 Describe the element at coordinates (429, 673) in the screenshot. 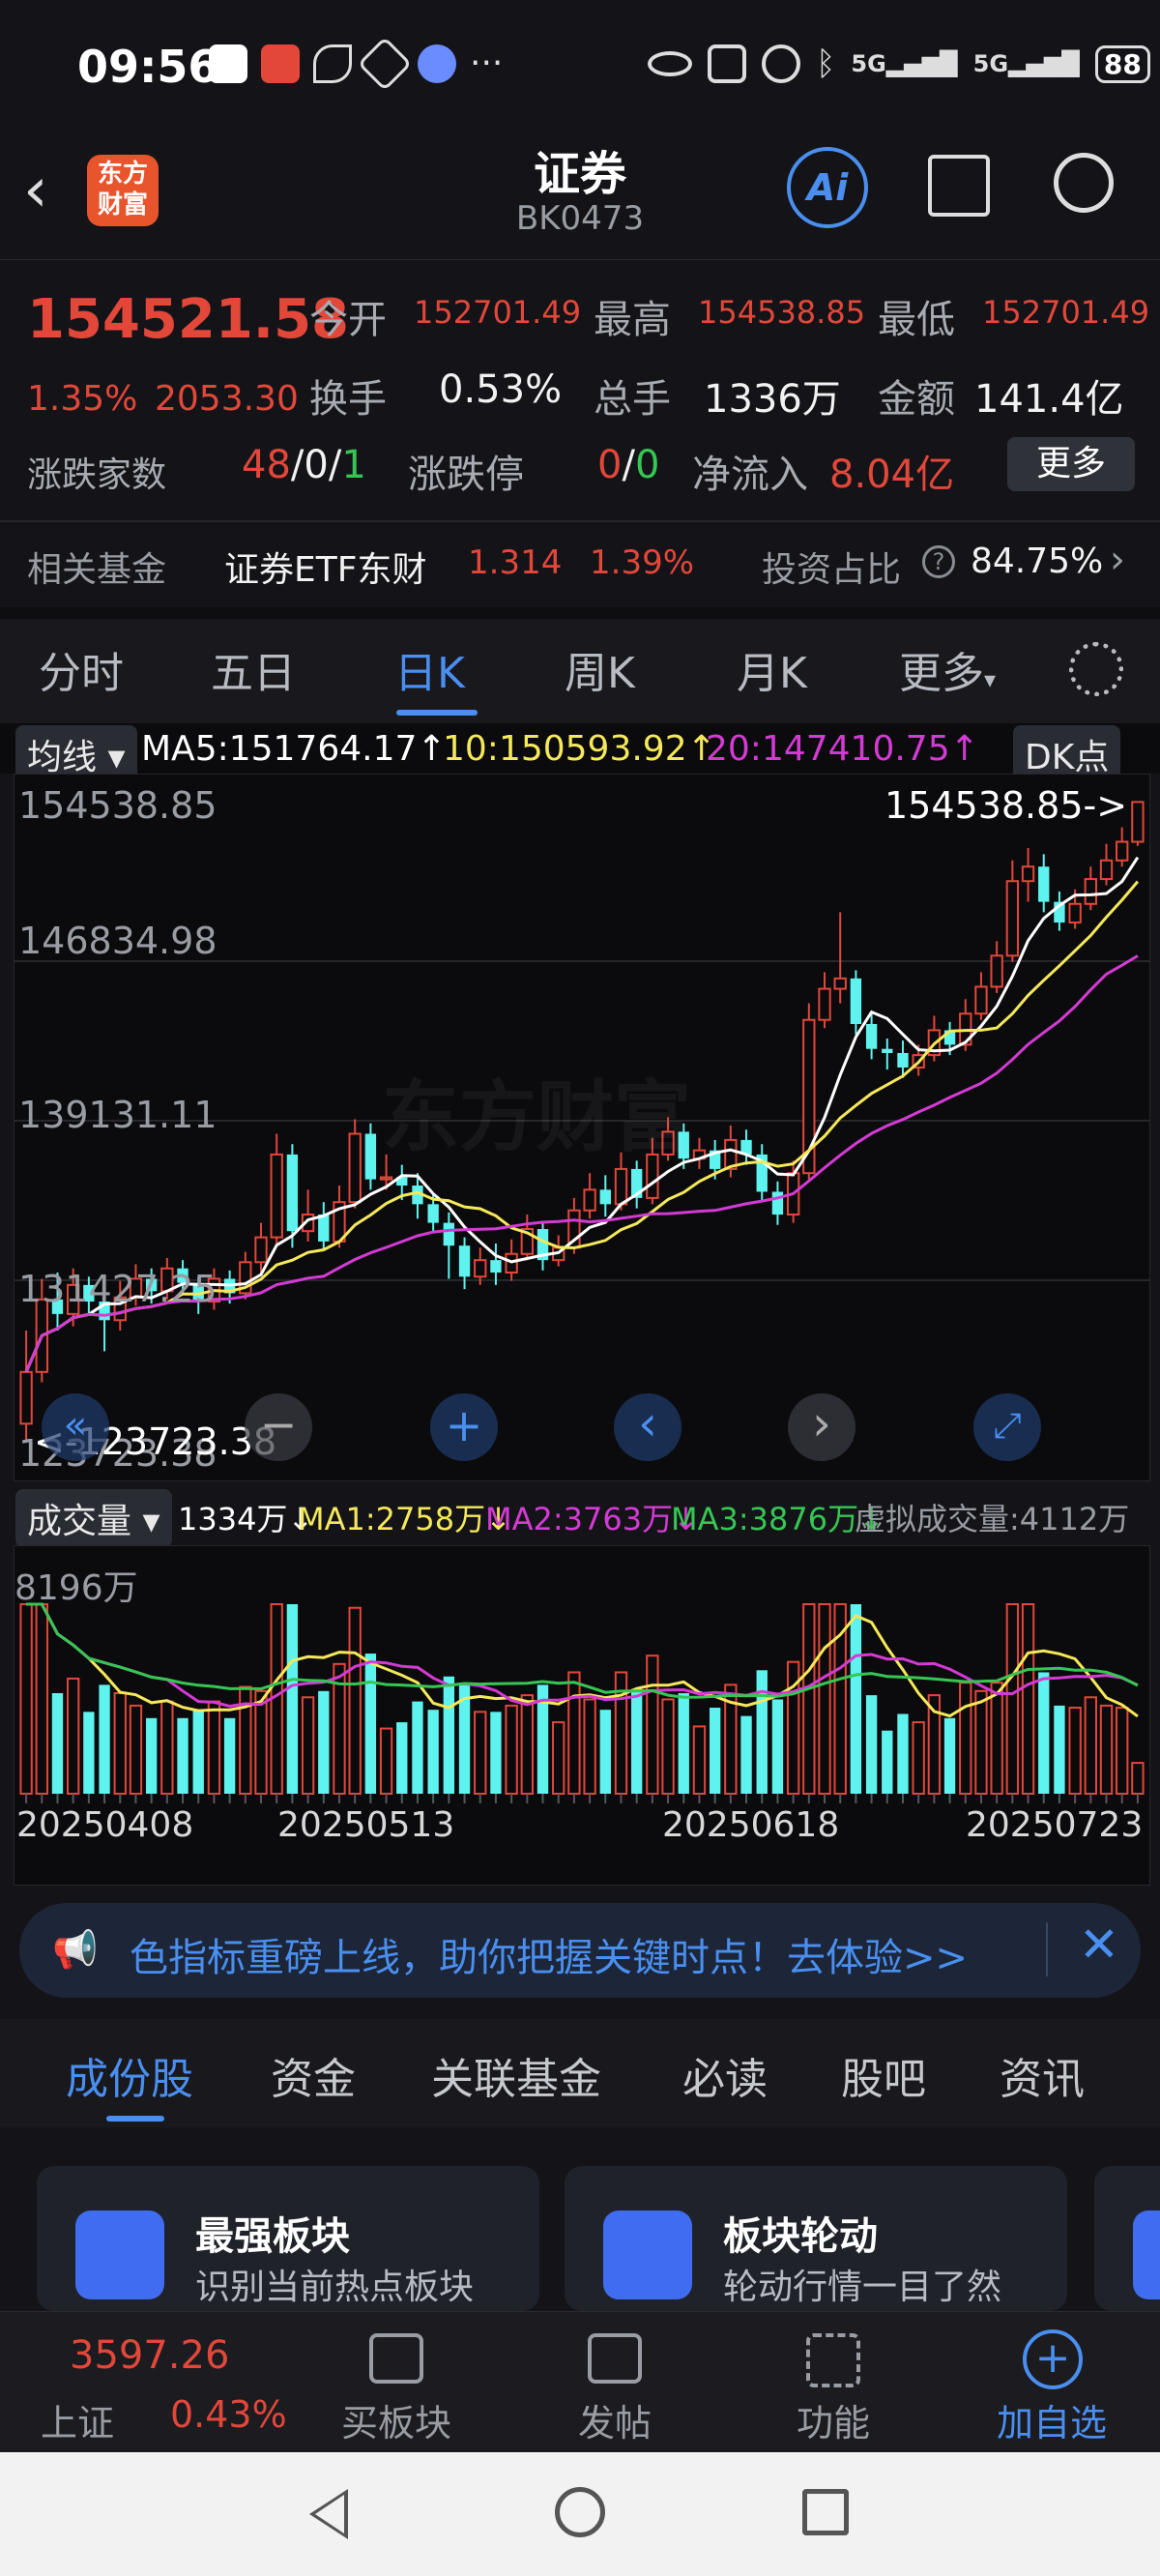

I see `tab-rik: 日K` at that location.